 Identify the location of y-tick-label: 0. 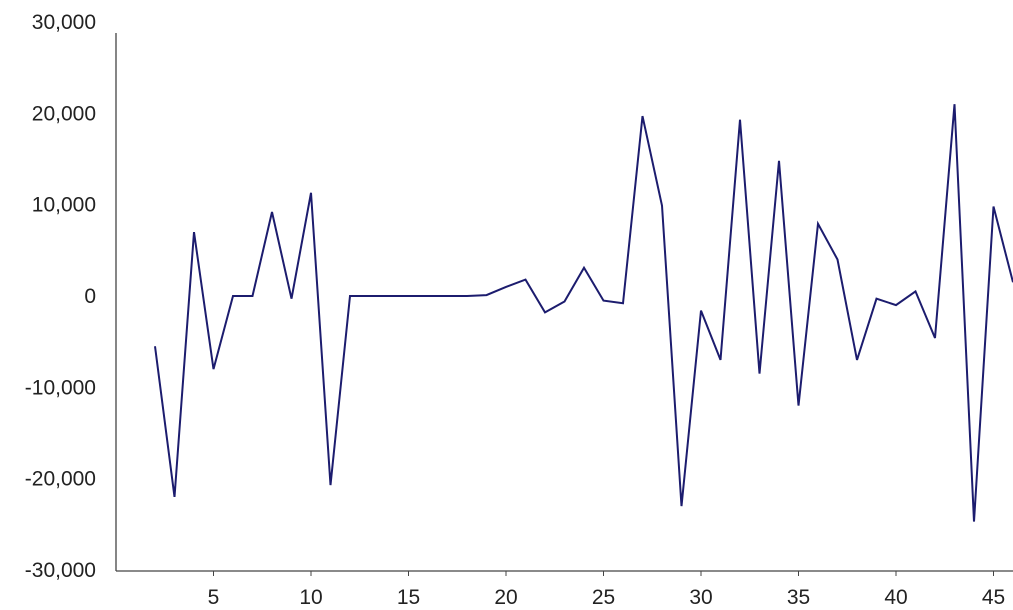
(90, 296).